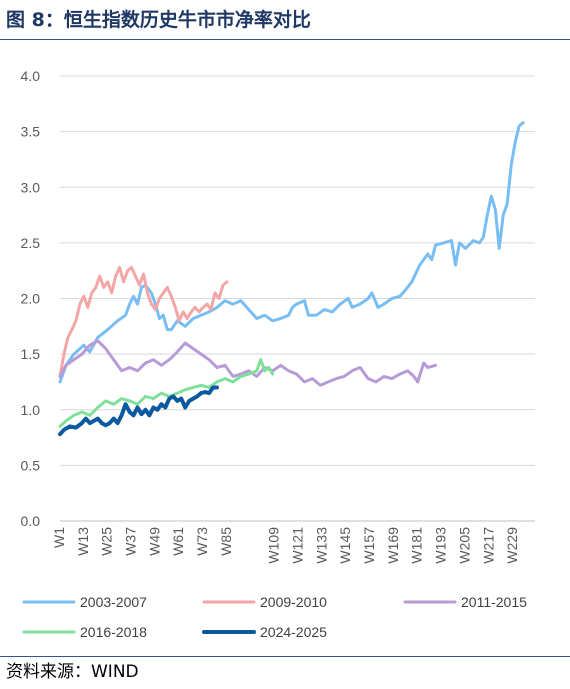  Describe the element at coordinates (178, 541) in the screenshot. I see `x-tick-label: W61` at that location.